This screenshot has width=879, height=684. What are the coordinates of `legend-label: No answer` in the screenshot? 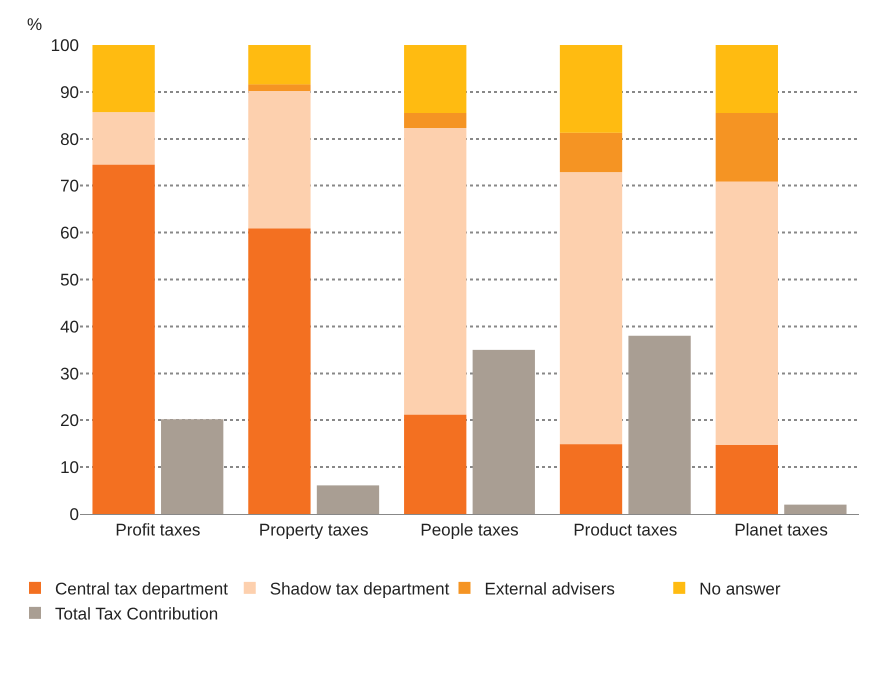 It's located at (740, 588).